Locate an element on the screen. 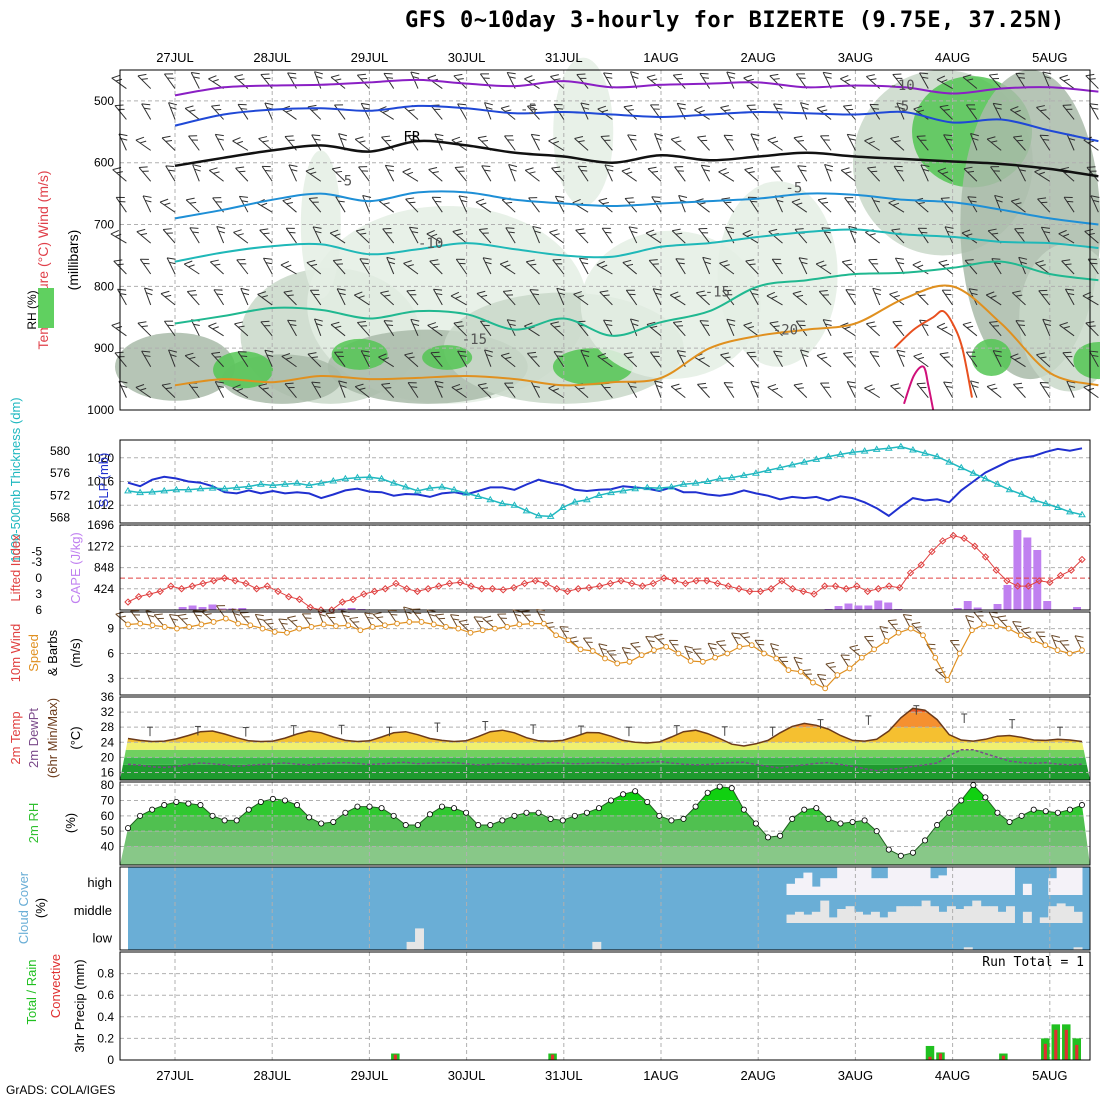 The height and width of the screenshot is (1100, 1100). isotherm-line is located at coordinates (636, 158).